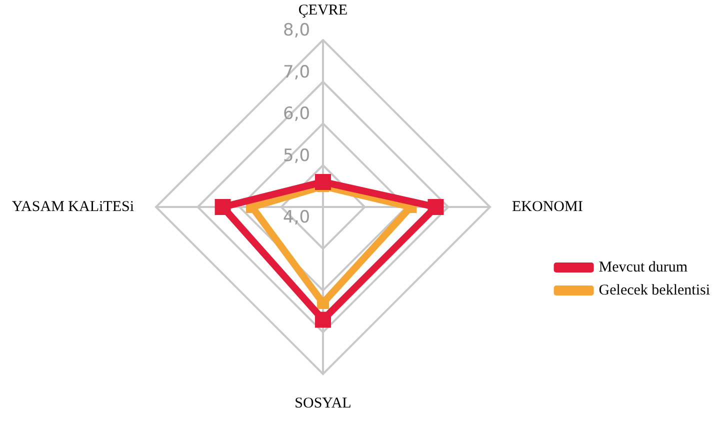 Image resolution: width=725 pixels, height=424 pixels. What do you see at coordinates (296, 114) in the screenshot?
I see `y-tick-label: 6,0` at bounding box center [296, 114].